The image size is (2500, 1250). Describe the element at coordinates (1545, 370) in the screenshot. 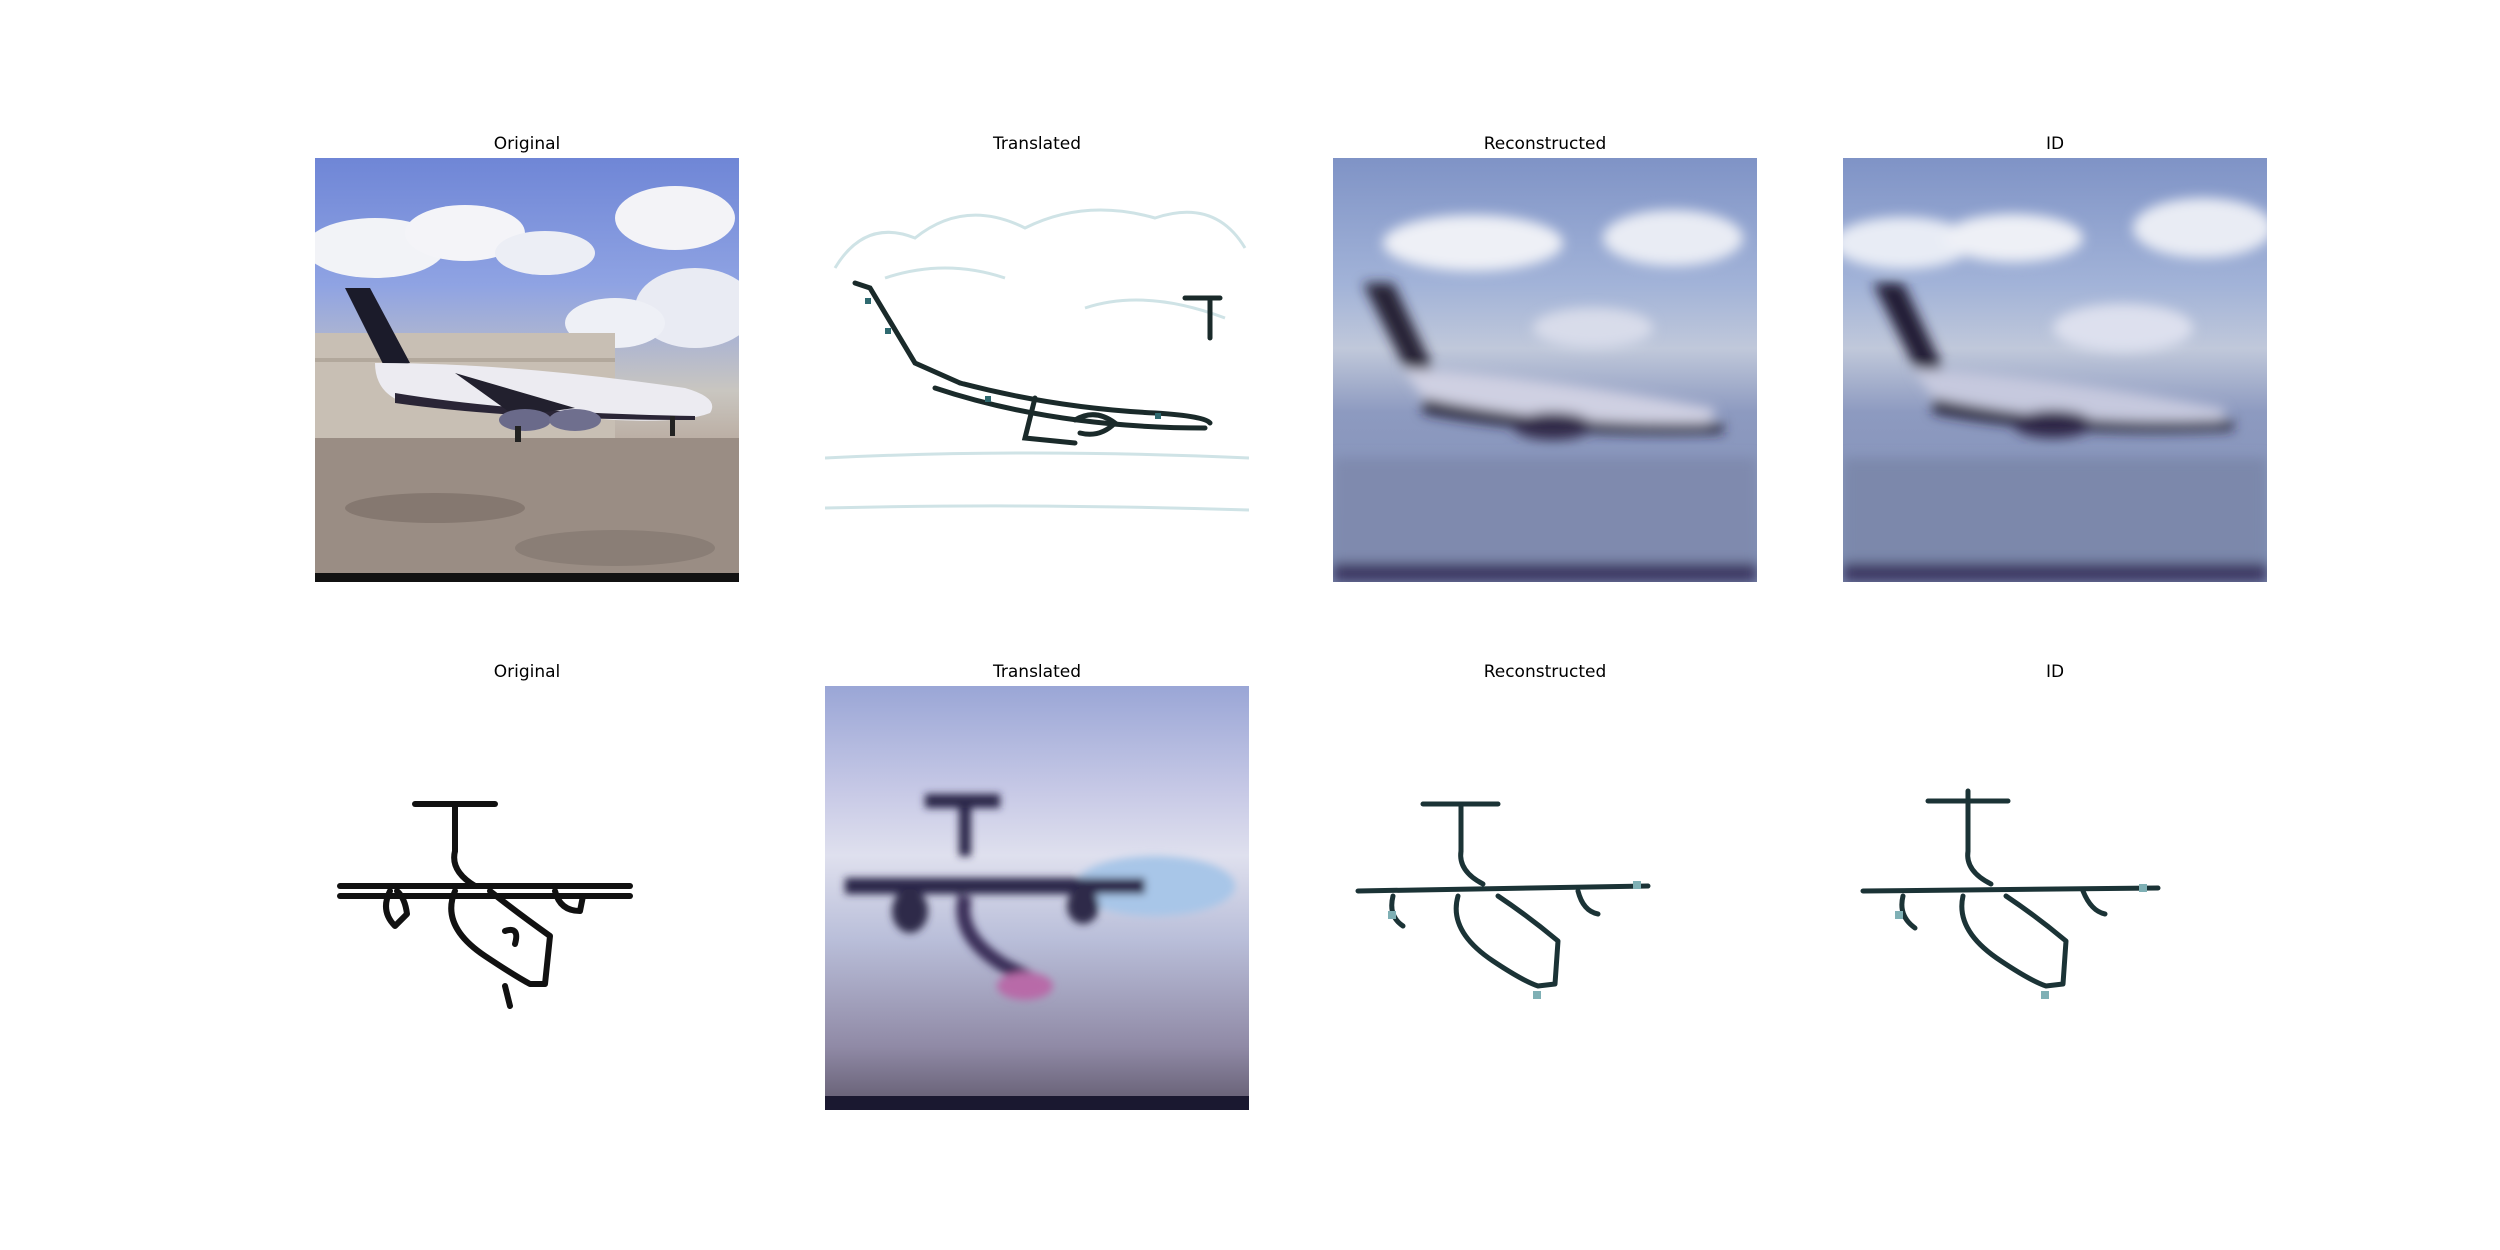

I see `airliner-reconstructed-image` at that location.